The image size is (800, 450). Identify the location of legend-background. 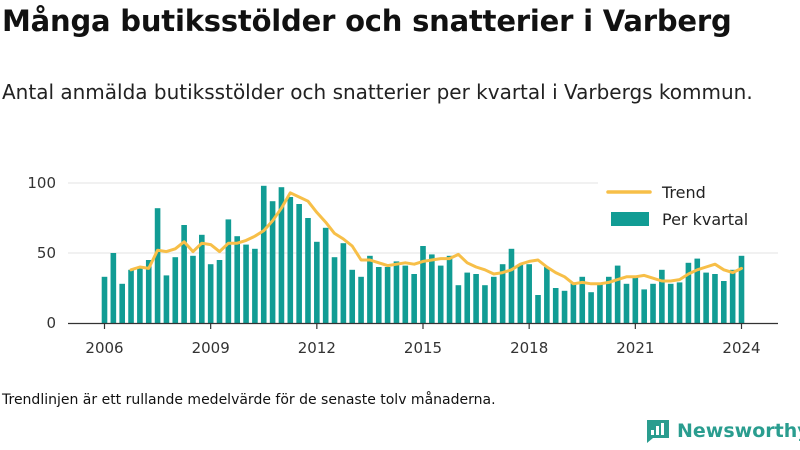
(688, 209).